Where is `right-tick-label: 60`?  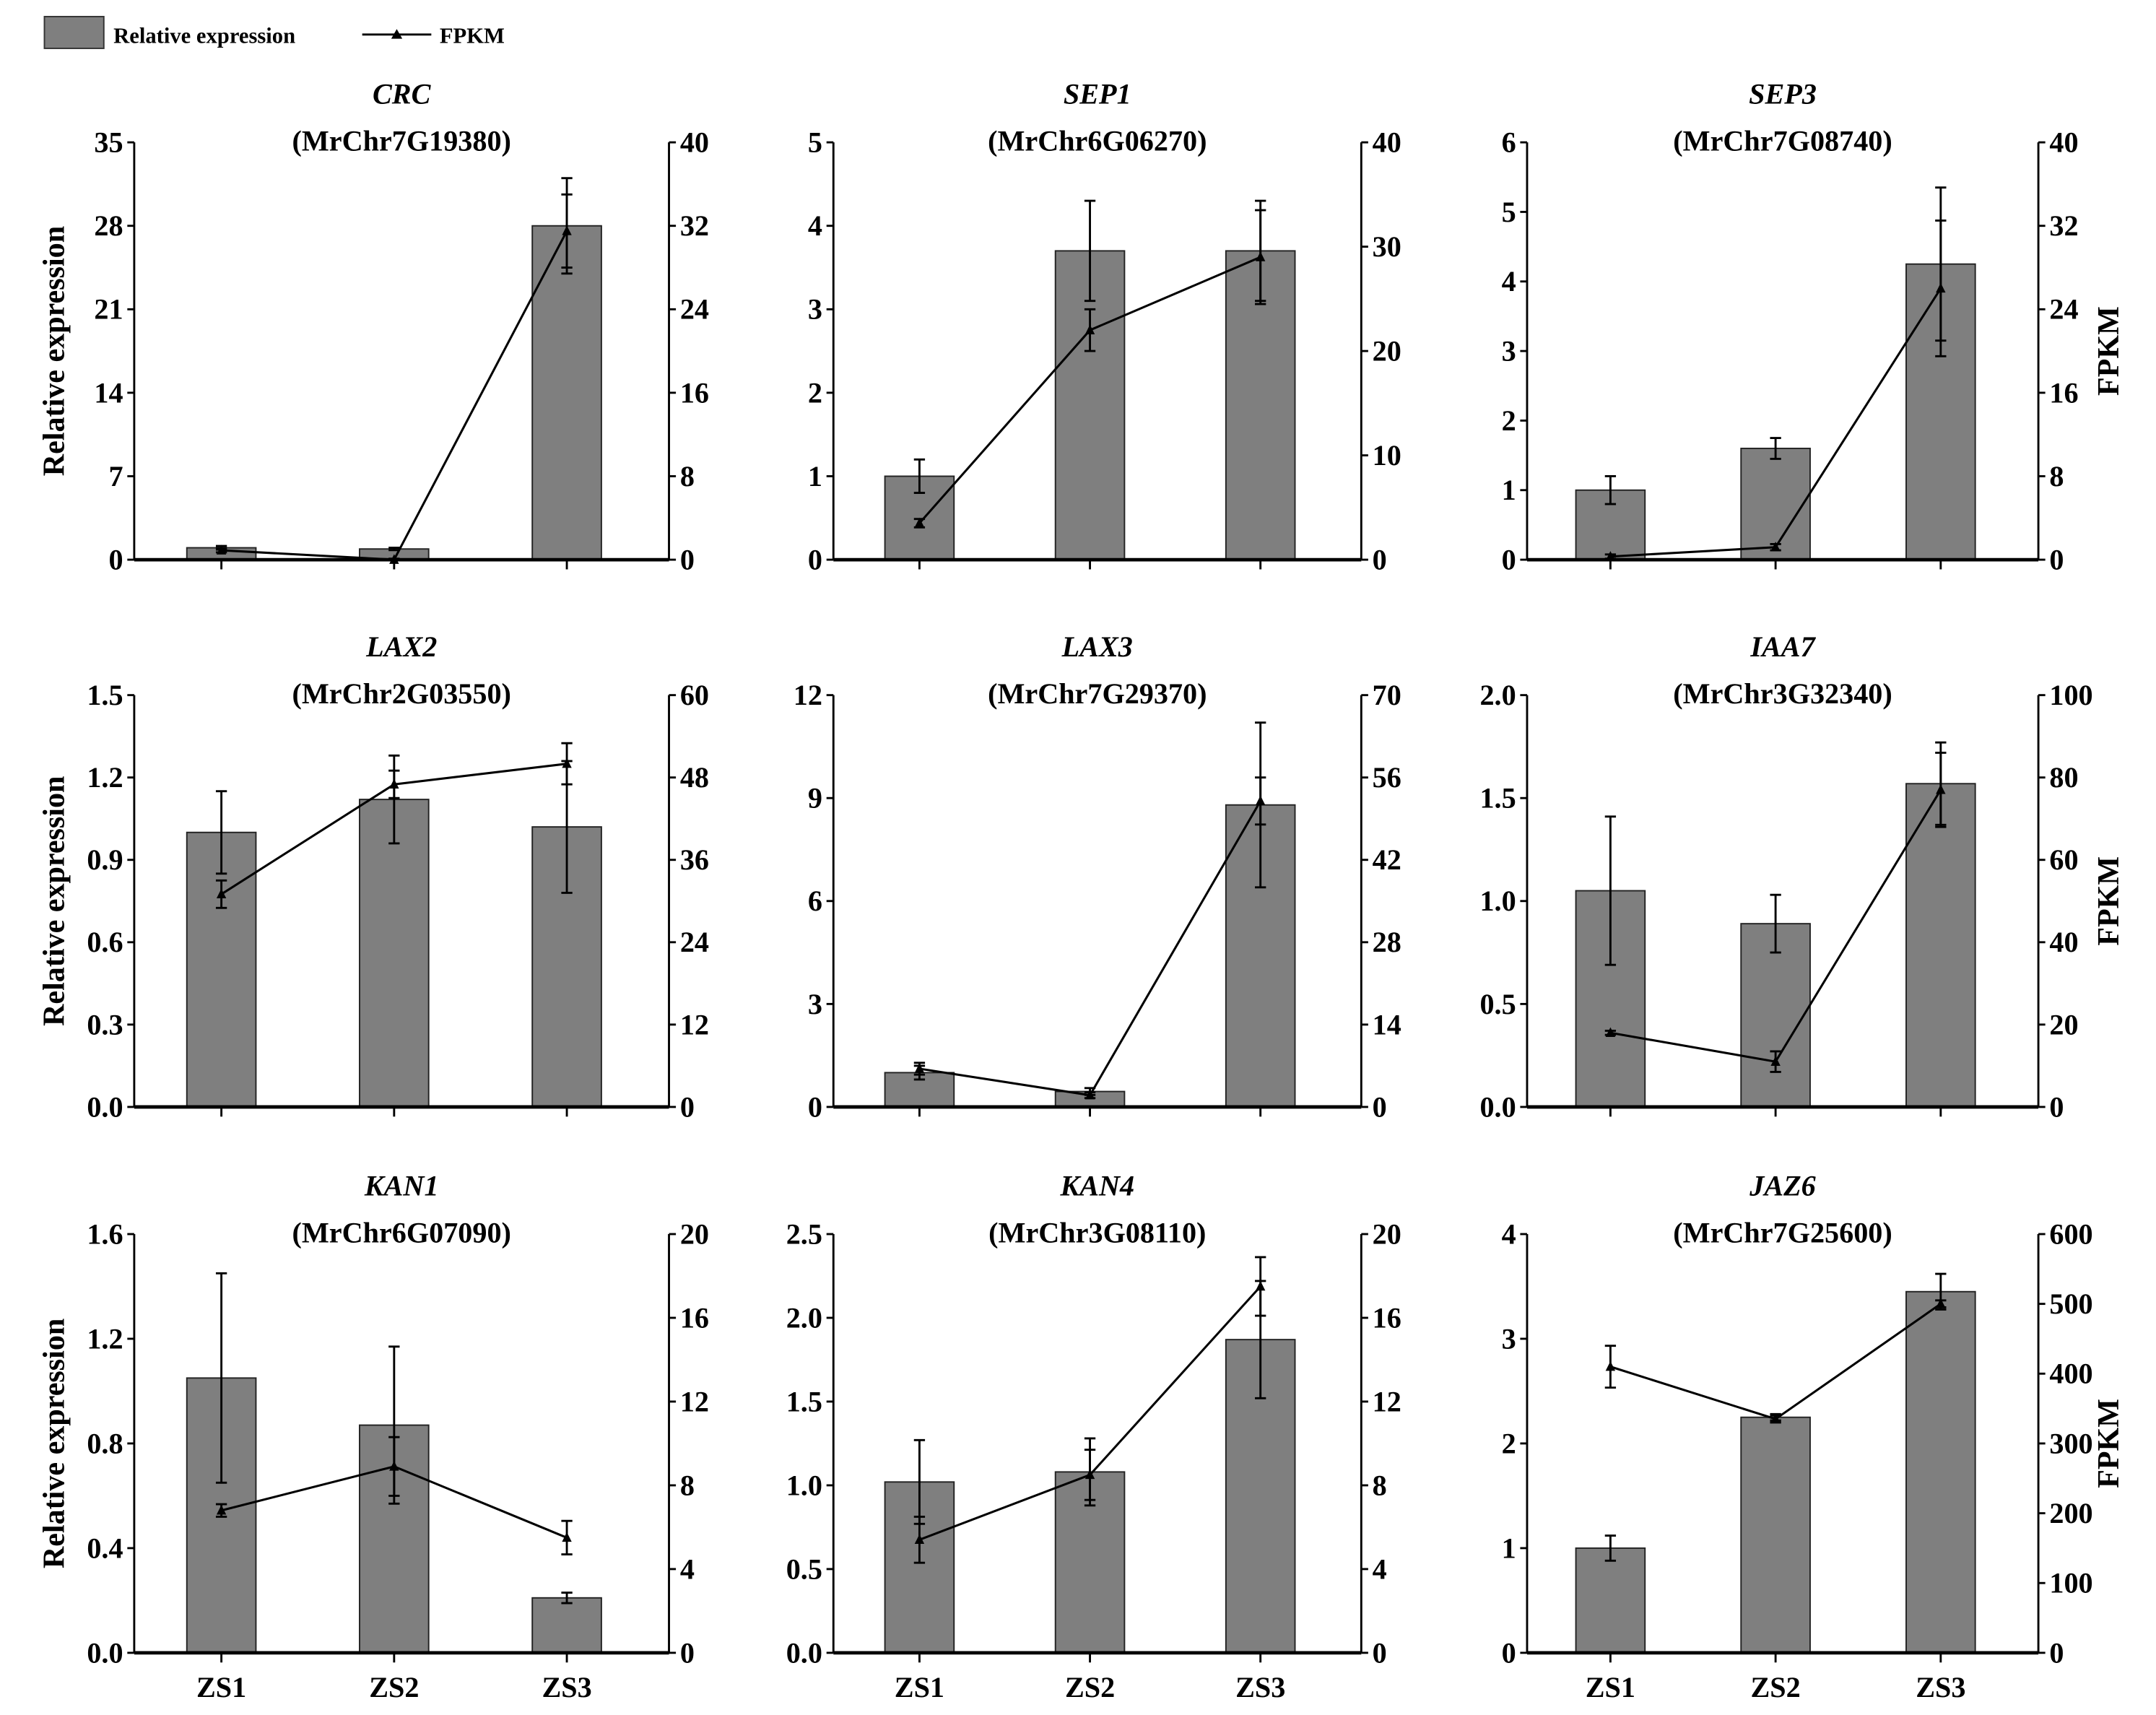 right-tick-label: 60 is located at coordinates (2063, 860).